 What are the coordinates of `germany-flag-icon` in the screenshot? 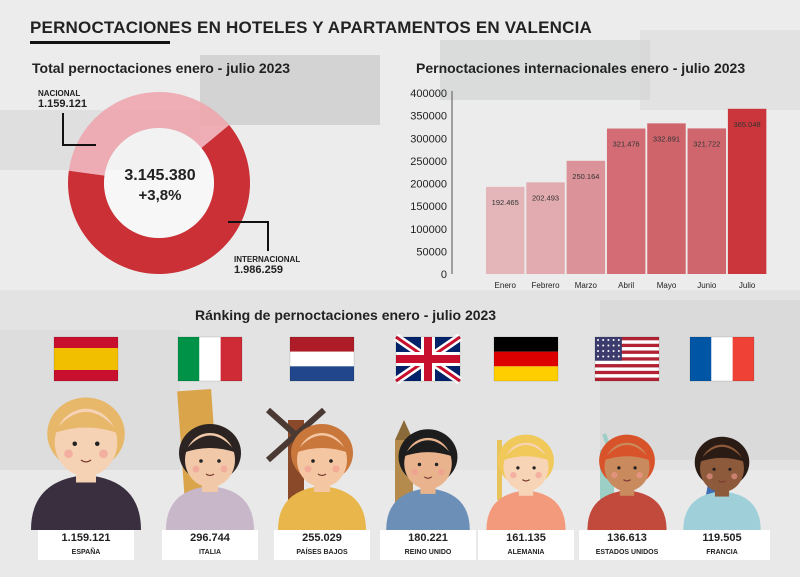 It's located at (526, 359).